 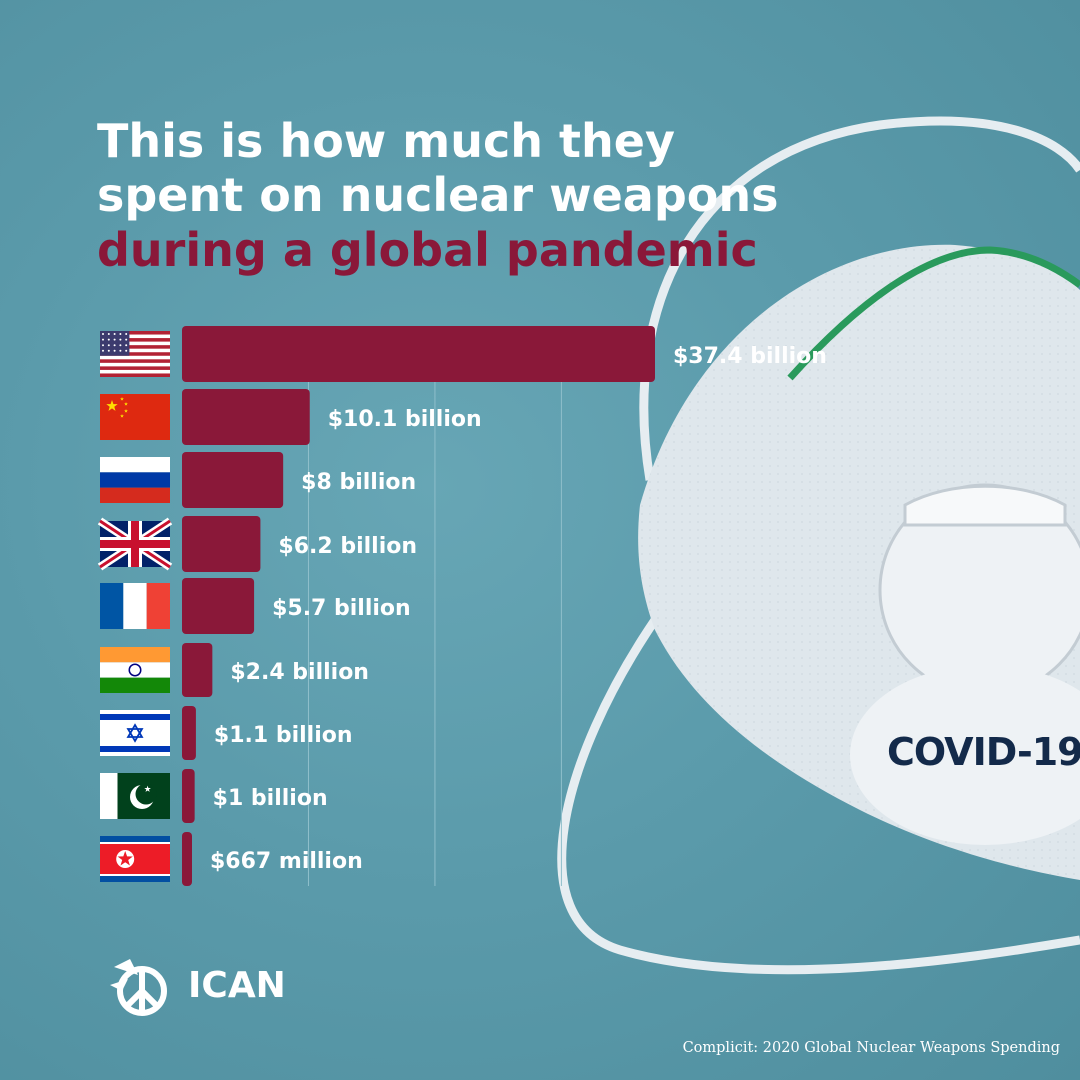 I want to click on value-label: $5.7 billion, so click(x=341, y=608).